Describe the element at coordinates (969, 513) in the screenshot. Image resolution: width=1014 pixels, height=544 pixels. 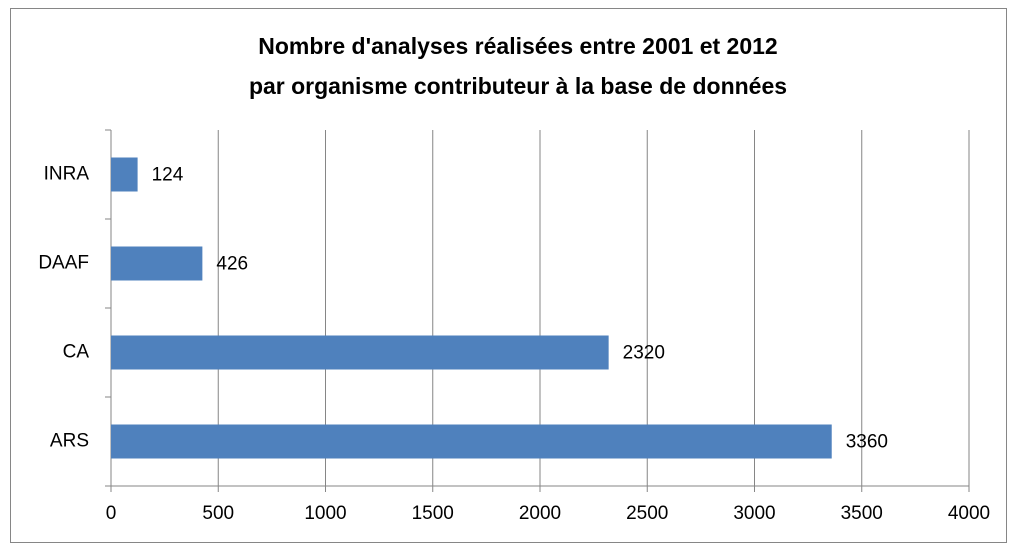
I see `x-tick-label: 4000` at that location.